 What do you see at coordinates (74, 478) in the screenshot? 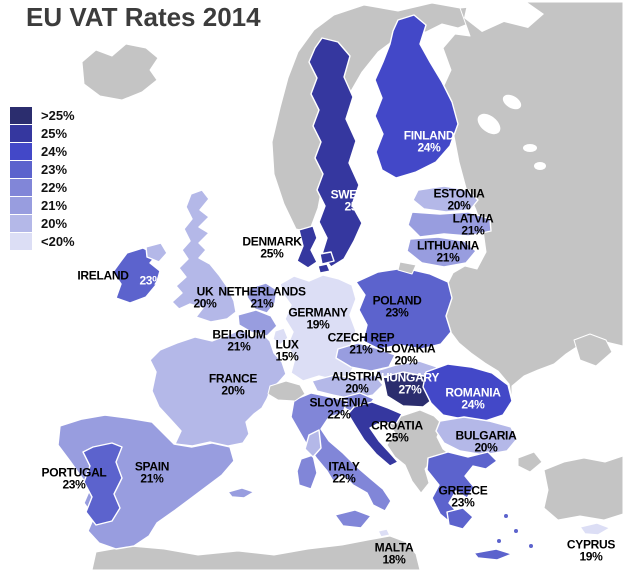
I see `label-portugal: PORTUGAL 23%` at bounding box center [74, 478].